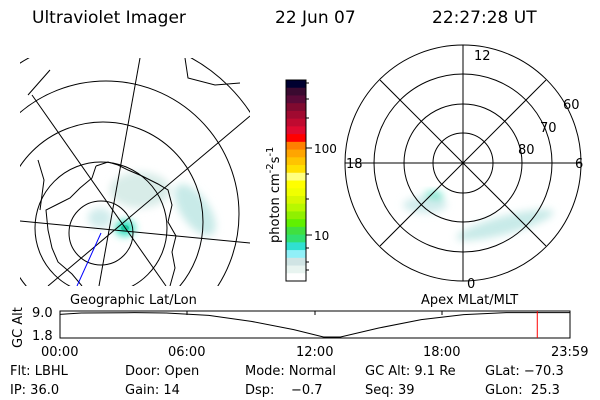  Describe the element at coordinates (275, 159) in the screenshot. I see `colorbar-unit-mid: s` at that location.